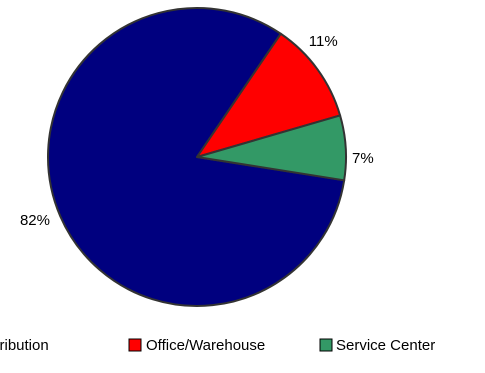 The image size is (485, 373). I want to click on legend-swatch-office-warehouse, so click(135, 345).